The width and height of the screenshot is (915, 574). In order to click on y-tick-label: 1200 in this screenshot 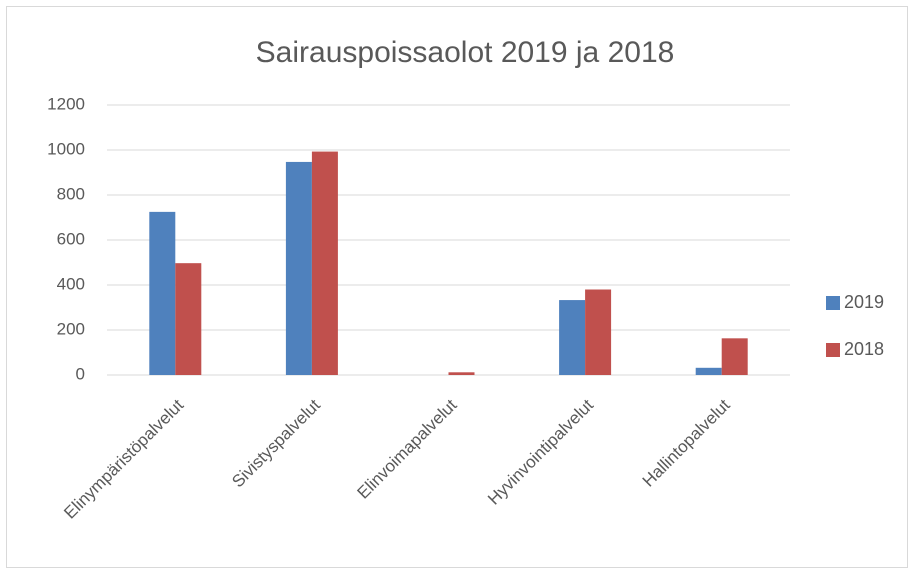, I will do `click(66, 103)`.